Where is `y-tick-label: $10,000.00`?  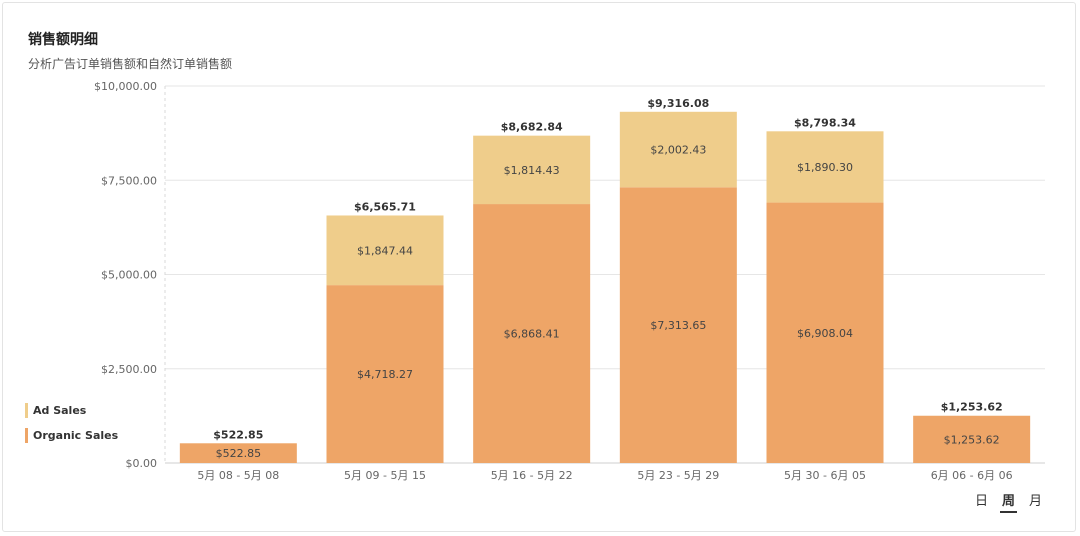
y-tick-label: $10,000.00 is located at coordinates (125, 86).